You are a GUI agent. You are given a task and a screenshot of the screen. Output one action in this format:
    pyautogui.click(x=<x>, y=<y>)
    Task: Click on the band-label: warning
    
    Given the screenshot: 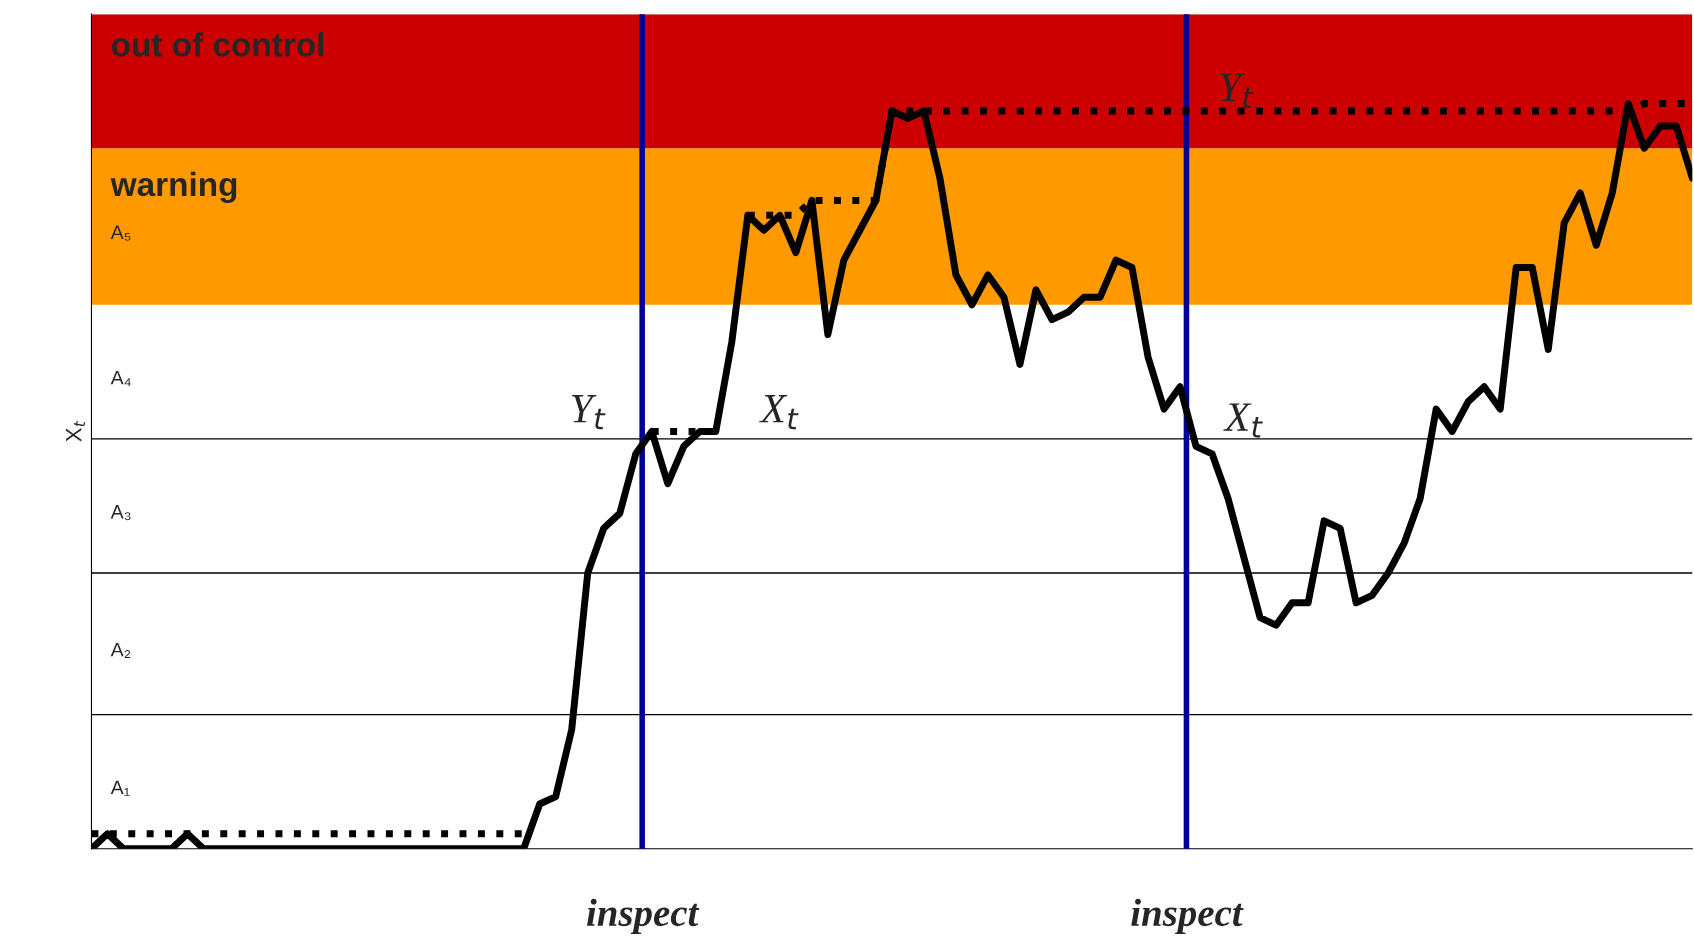 What is the action you would take?
    pyautogui.click(x=173, y=187)
    